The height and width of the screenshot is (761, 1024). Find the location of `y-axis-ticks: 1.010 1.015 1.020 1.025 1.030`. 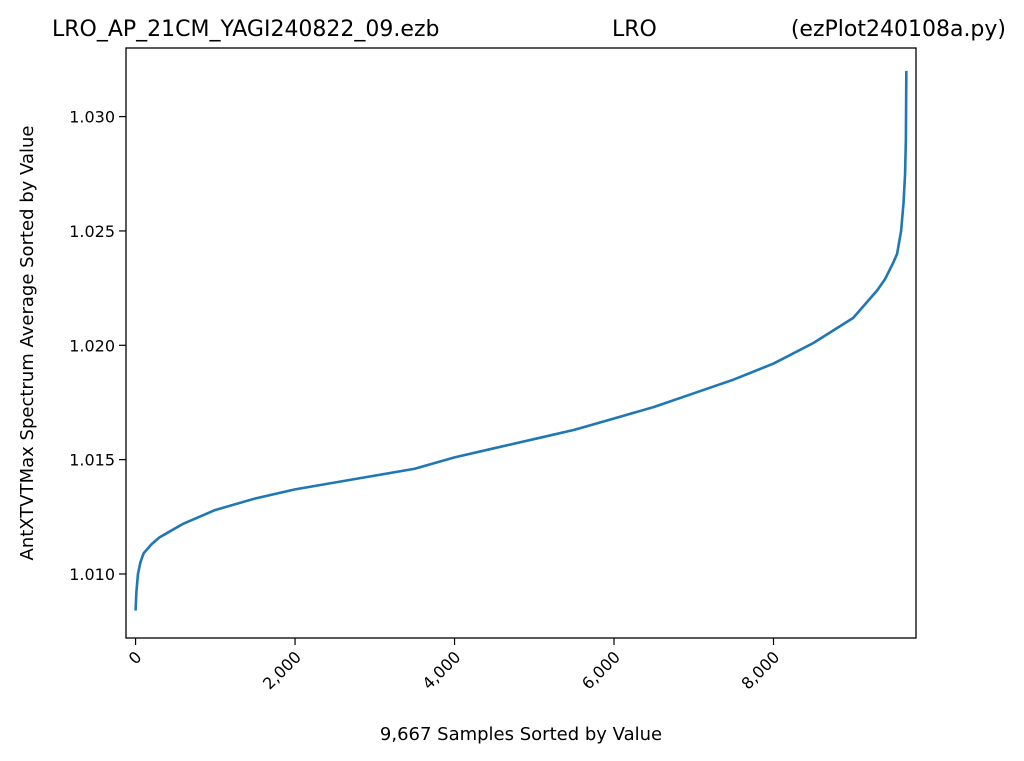

y-axis-ticks: 1.010 1.015 1.020 1.025 1.030 is located at coordinates (97, 346).